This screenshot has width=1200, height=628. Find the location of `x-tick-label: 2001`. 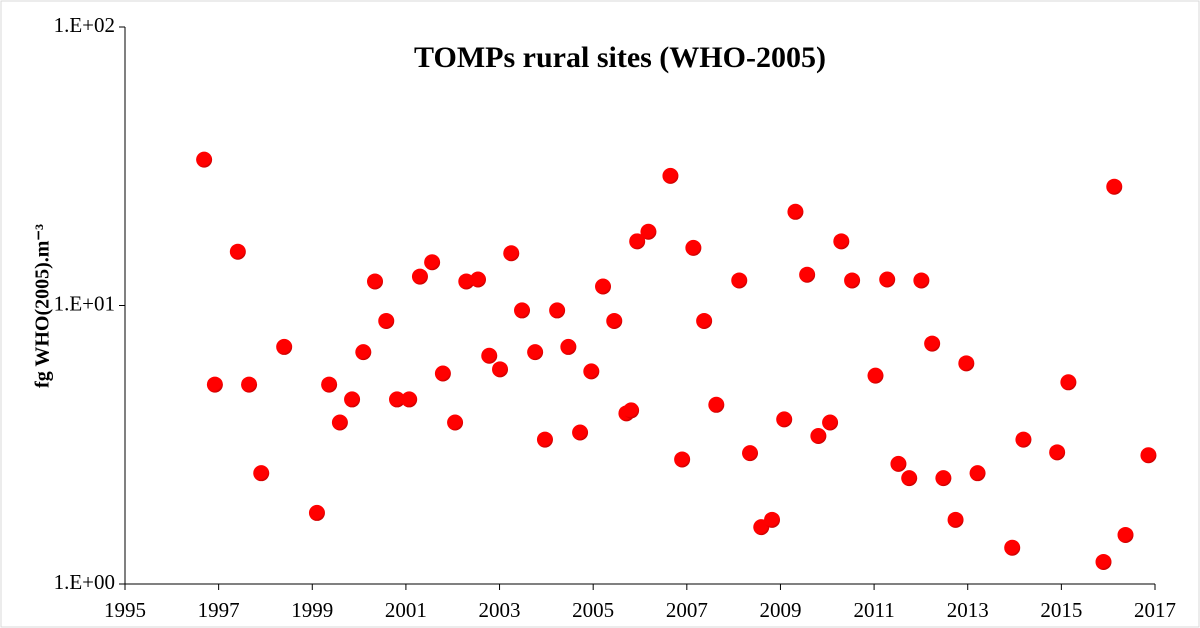

x-tick-label: 2001 is located at coordinates (406, 610).